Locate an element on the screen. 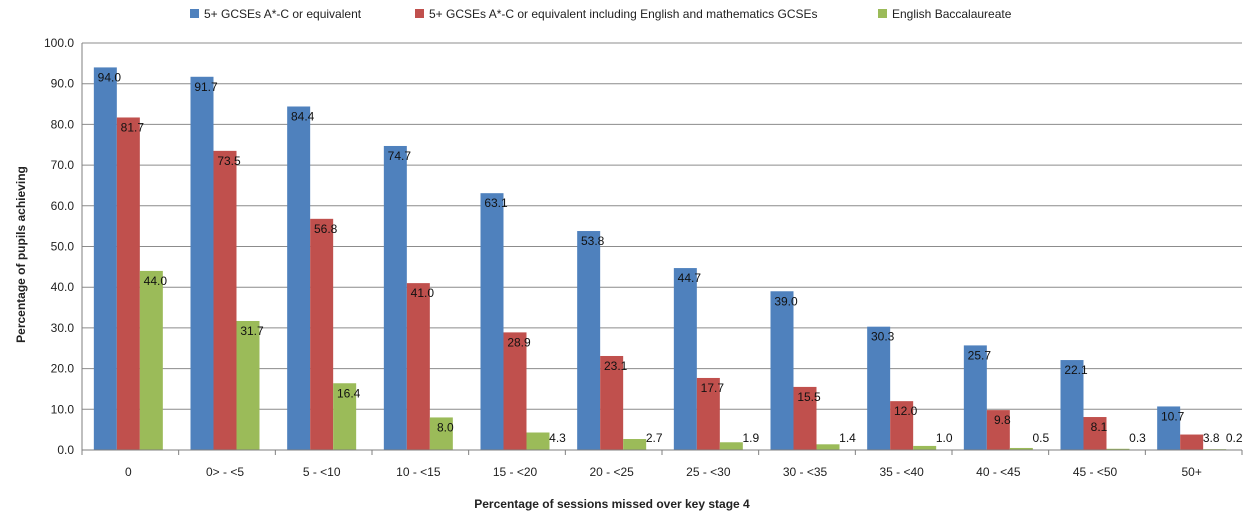 The image size is (1247, 515). data-label: 12.0 is located at coordinates (906, 411).